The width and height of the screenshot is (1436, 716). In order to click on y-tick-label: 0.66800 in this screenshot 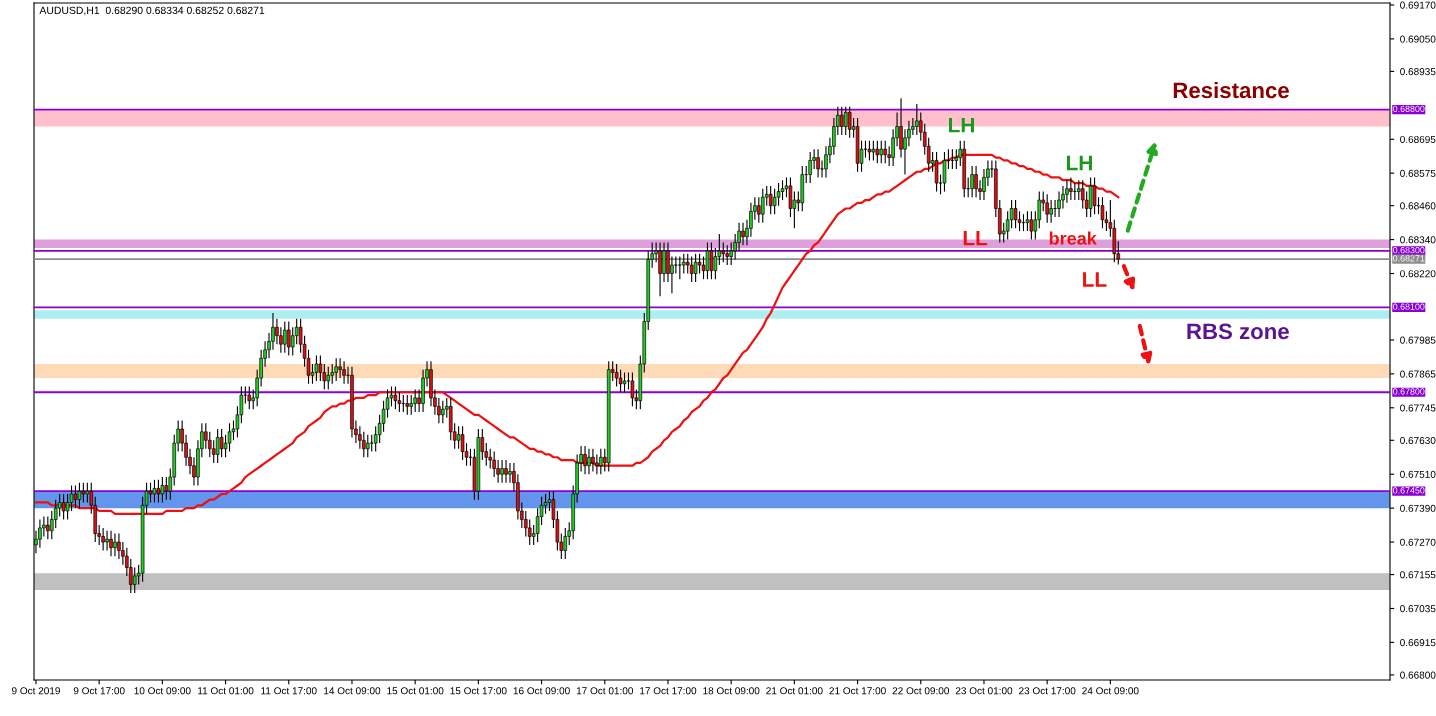, I will do `click(1418, 675)`.